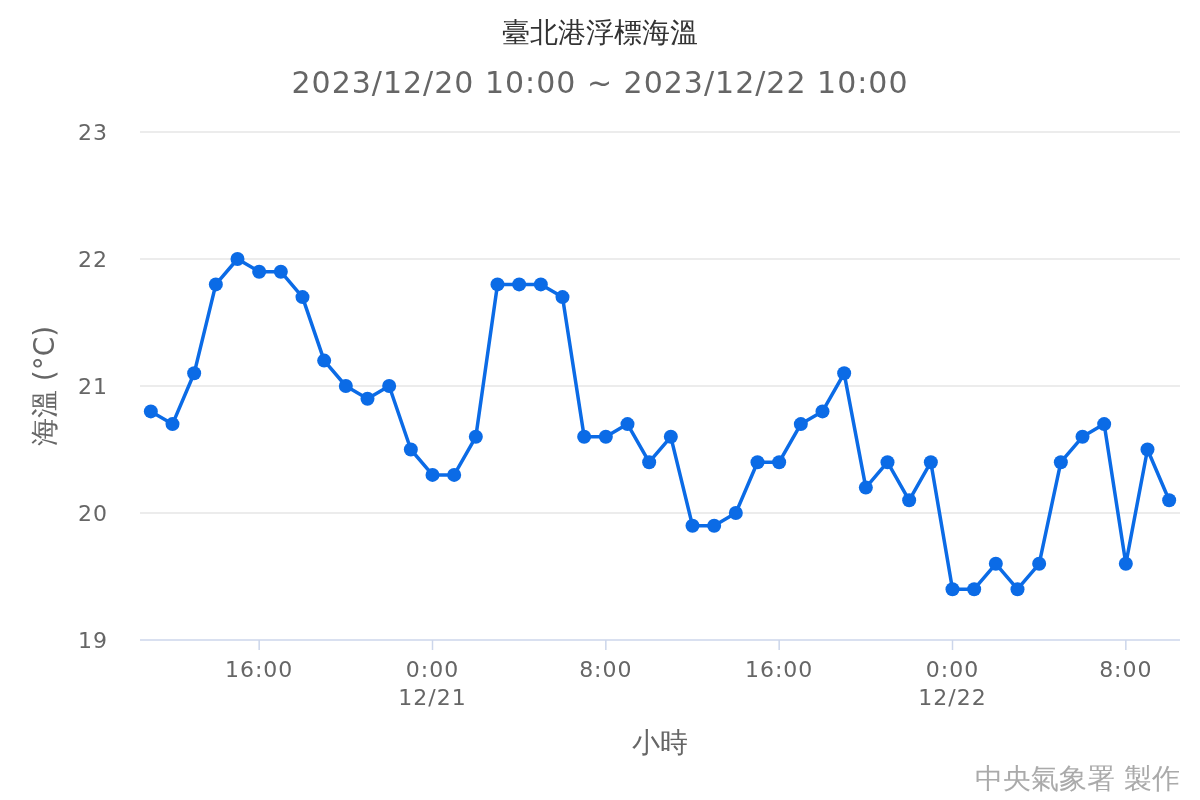 This screenshot has width=1200, height=800. Describe the element at coordinates (93, 259) in the screenshot. I see `y-tick-label: 22` at that location.